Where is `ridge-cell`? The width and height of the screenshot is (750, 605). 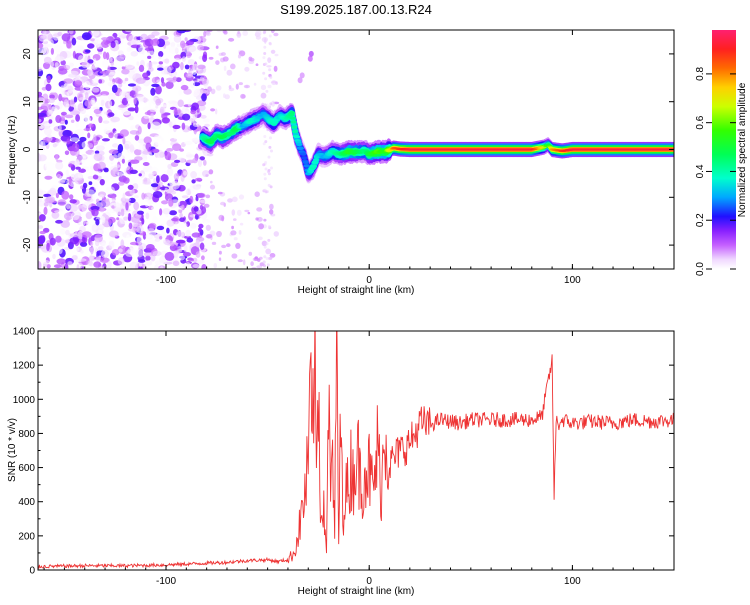 ridge-cell is located at coordinates (301, 148).